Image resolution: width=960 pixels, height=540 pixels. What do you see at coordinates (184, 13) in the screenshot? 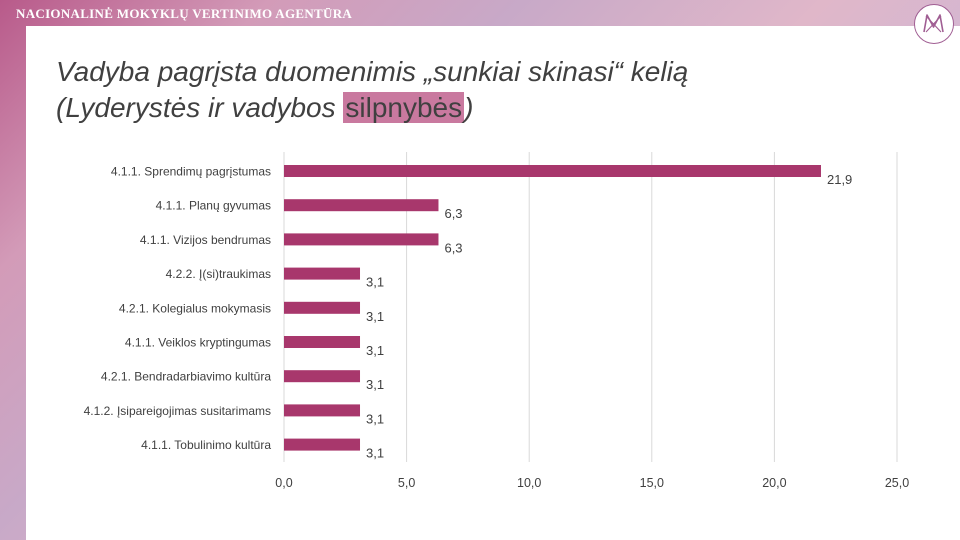
I see `agency-name: NACIONALINĖ MOKYKLŲ VERTINIMO AGENTŪRA` at bounding box center [184, 13].